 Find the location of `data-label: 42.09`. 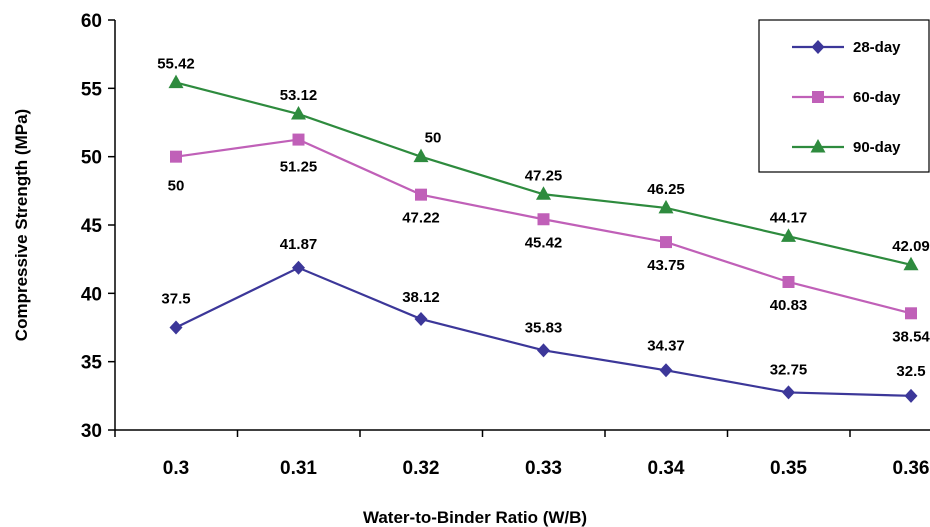

data-label: 42.09 is located at coordinates (911, 246).